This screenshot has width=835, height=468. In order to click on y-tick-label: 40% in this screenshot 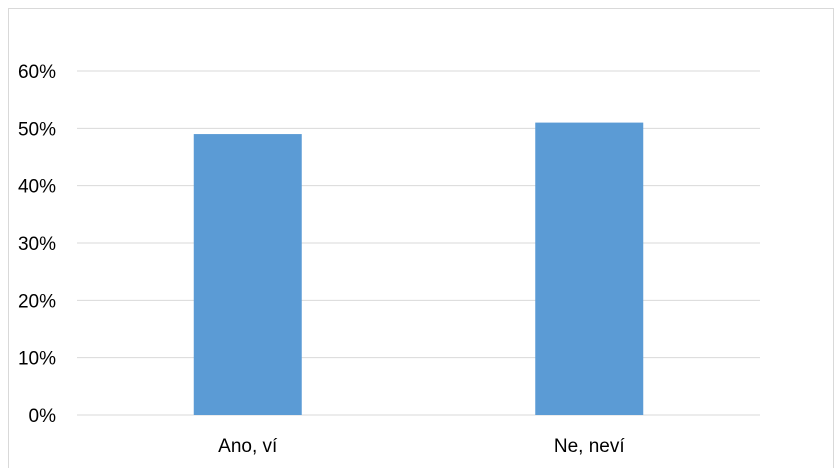, I will do `click(37, 187)`.